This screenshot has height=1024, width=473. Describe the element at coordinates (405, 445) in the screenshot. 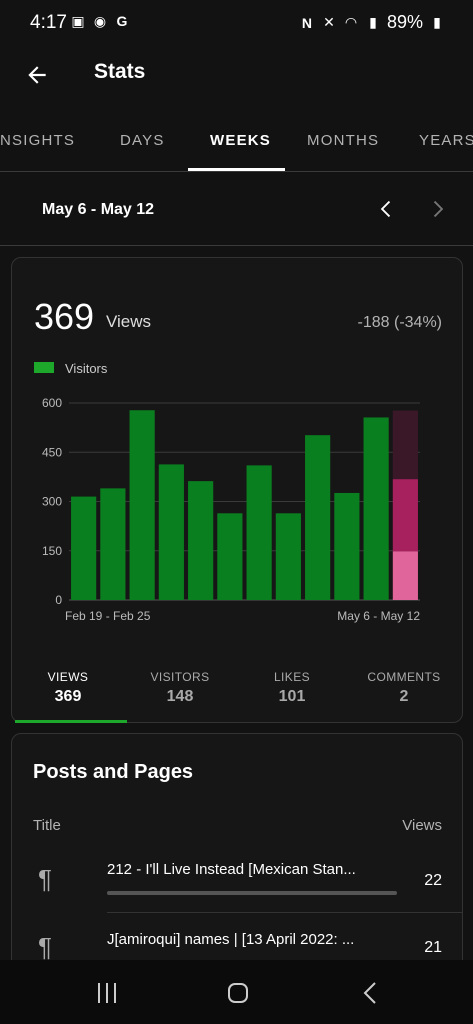

I see `bar-segment-top` at that location.